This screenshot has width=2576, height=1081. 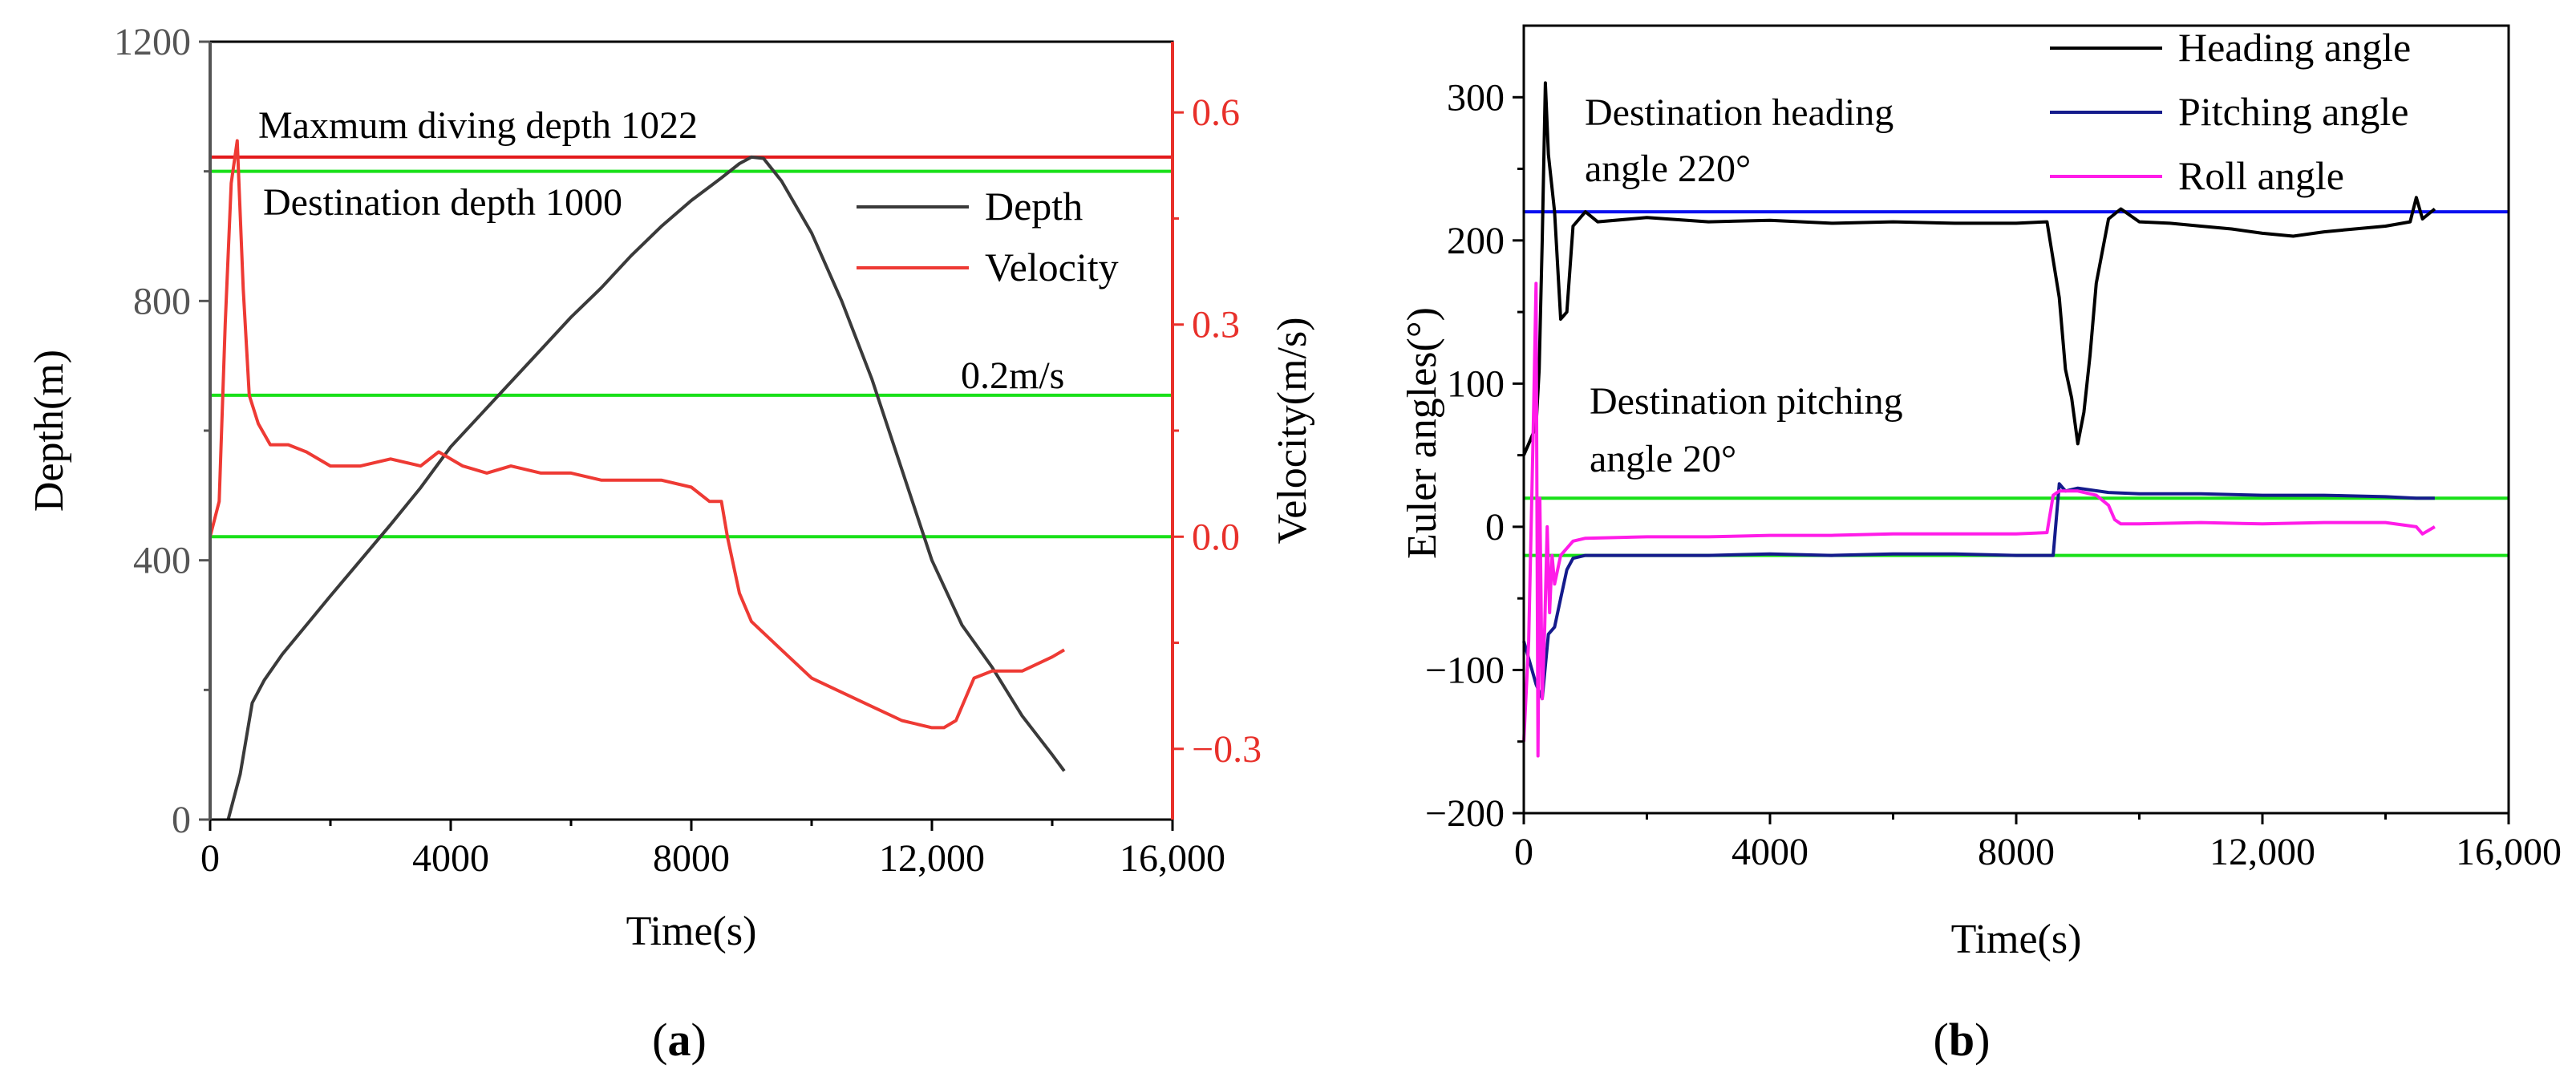 What do you see at coordinates (478, 126) in the screenshot?
I see `a-max-depth-label: Maxmum diving depth 1022` at bounding box center [478, 126].